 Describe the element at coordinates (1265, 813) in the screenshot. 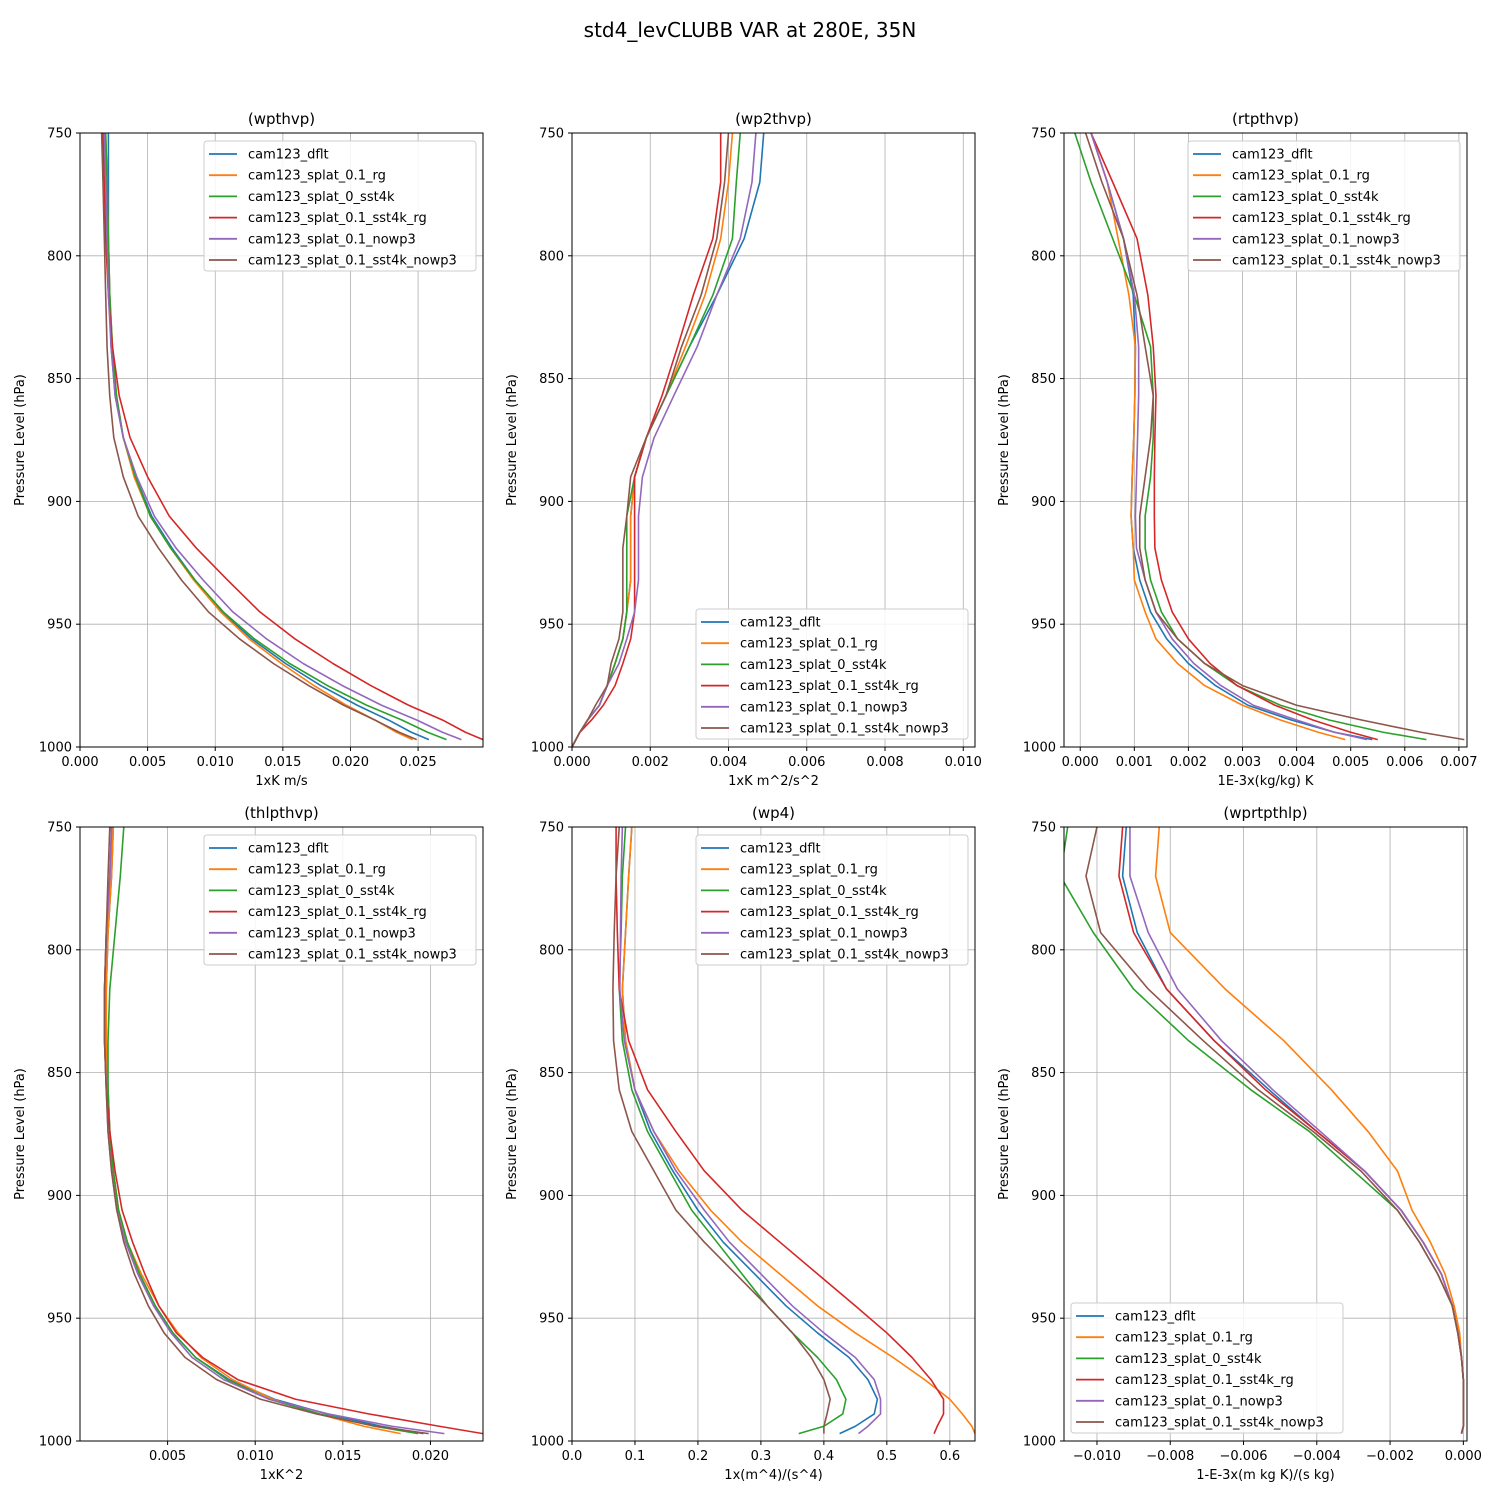

I see `subplot-title: (wprtpthlp)` at that location.